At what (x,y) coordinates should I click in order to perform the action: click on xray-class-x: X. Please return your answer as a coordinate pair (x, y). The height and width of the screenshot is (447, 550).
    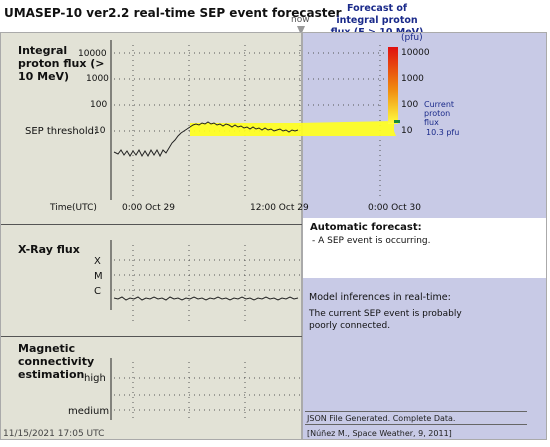
    Looking at the image, I should click on (97, 261).